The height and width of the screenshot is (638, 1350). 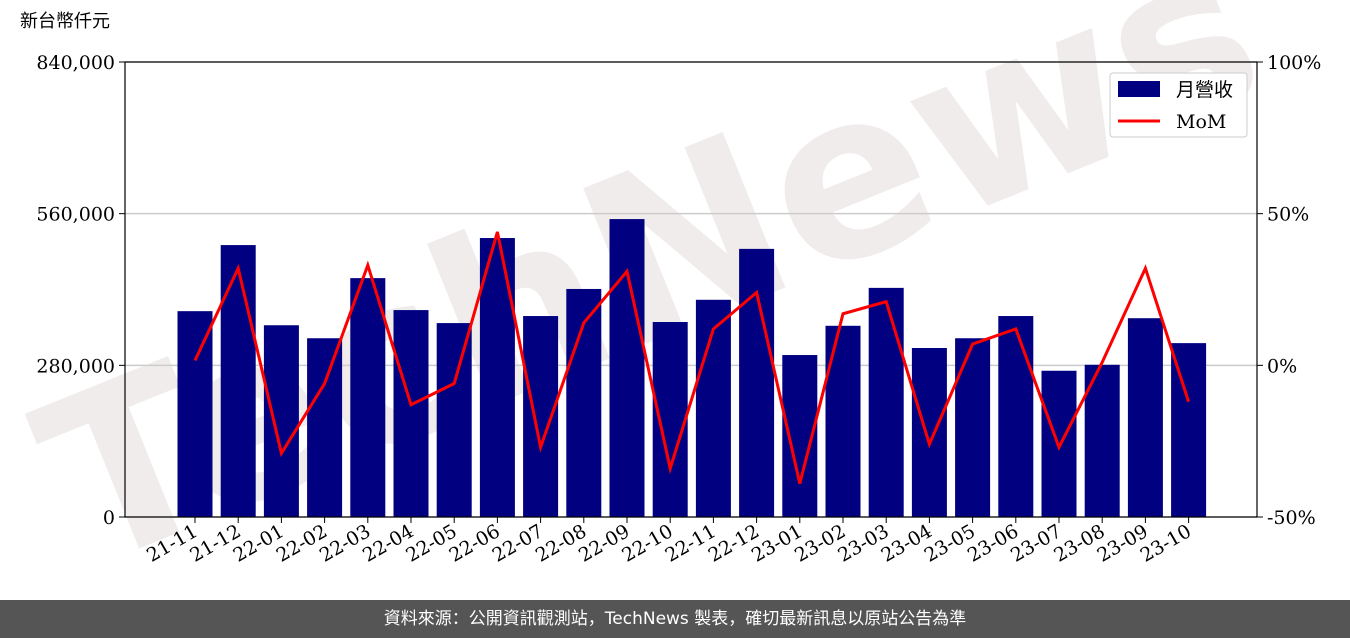 What do you see at coordinates (109, 518) in the screenshot?
I see `y-tick-label: 0` at bounding box center [109, 518].